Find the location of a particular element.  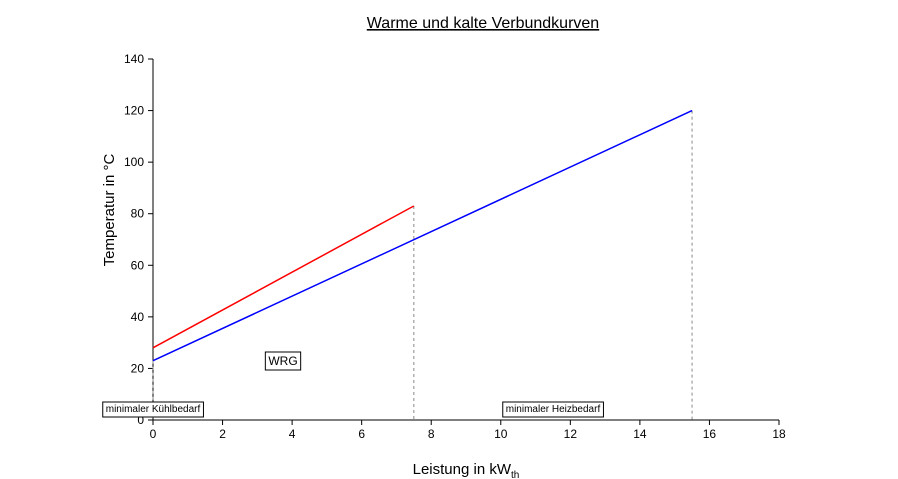

y-tick-label: 80 is located at coordinates (138, 214).